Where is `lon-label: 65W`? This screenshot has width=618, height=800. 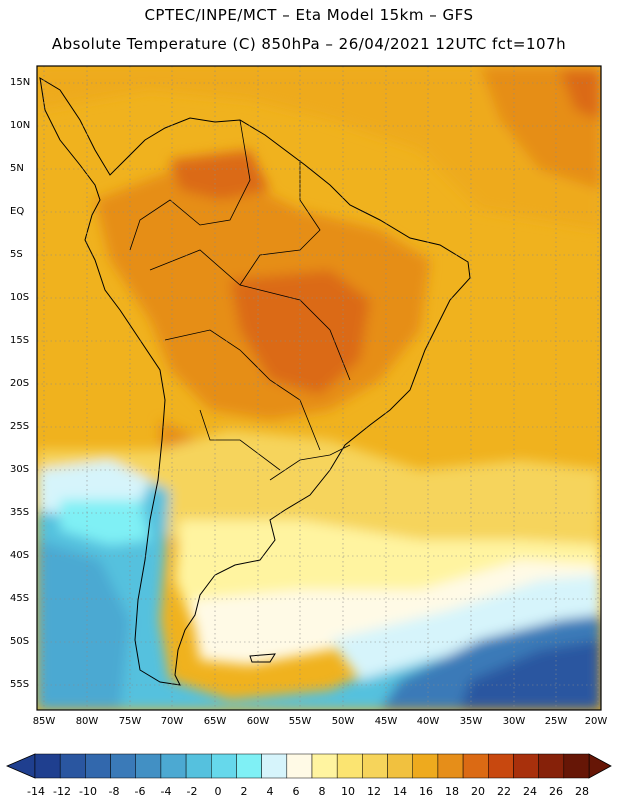
lon-label: 65W is located at coordinates (215, 721).